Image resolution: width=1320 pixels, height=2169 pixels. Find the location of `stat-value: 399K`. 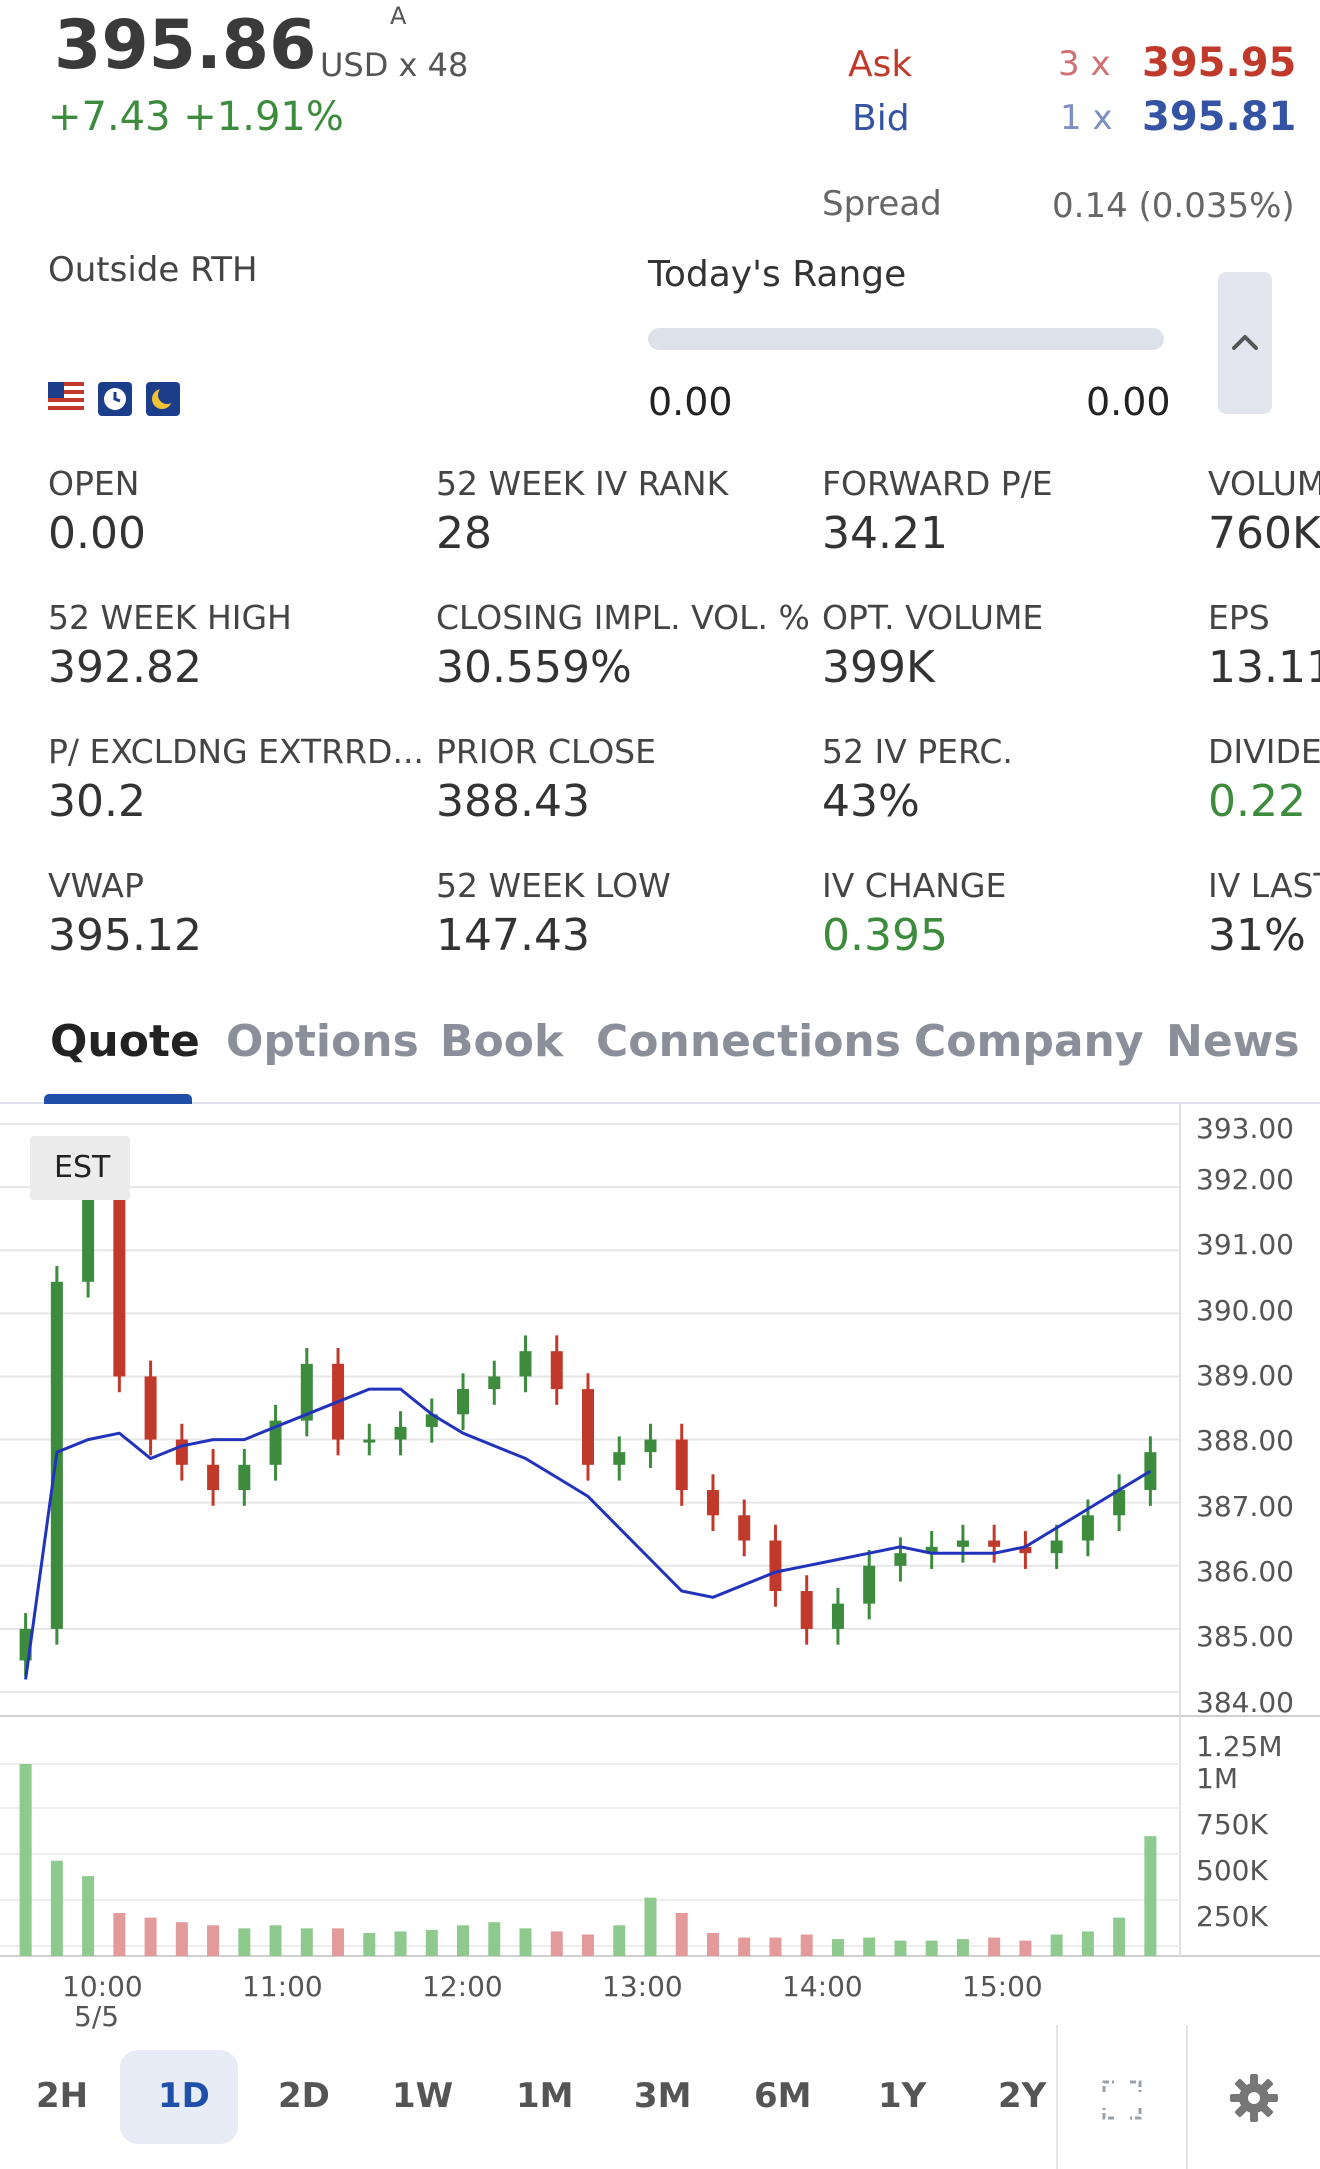

stat-value: 399K is located at coordinates (878, 667).